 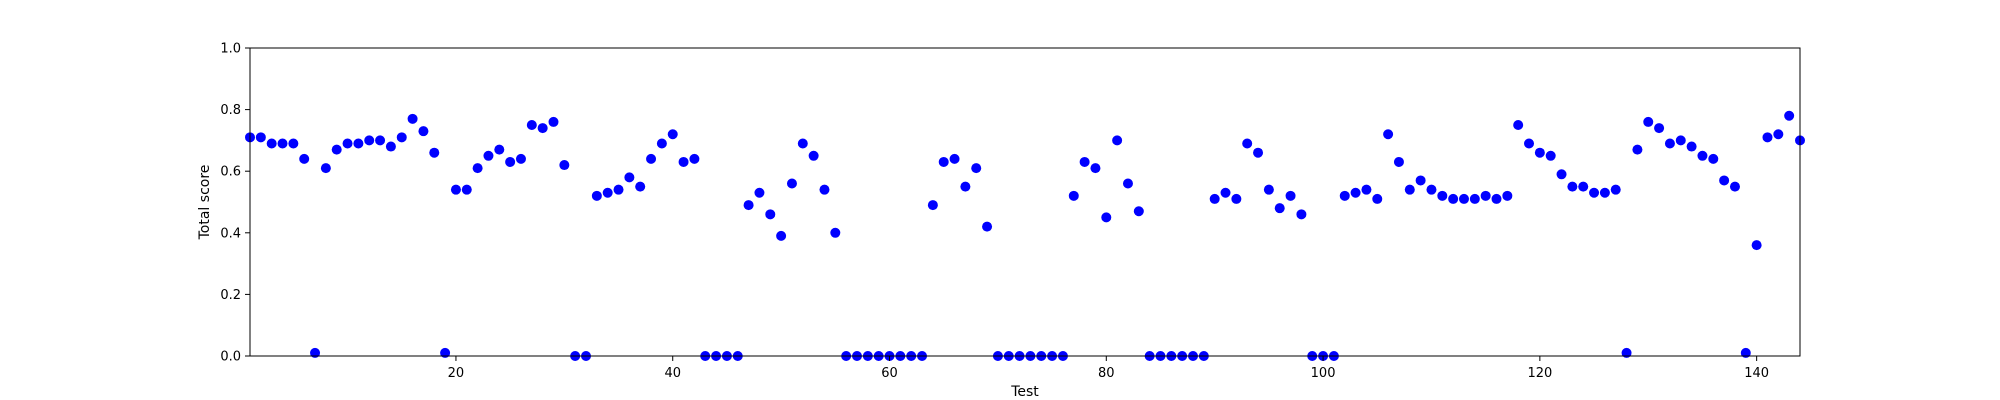 I want to click on x-axis-label: Test, so click(x=1024, y=392).